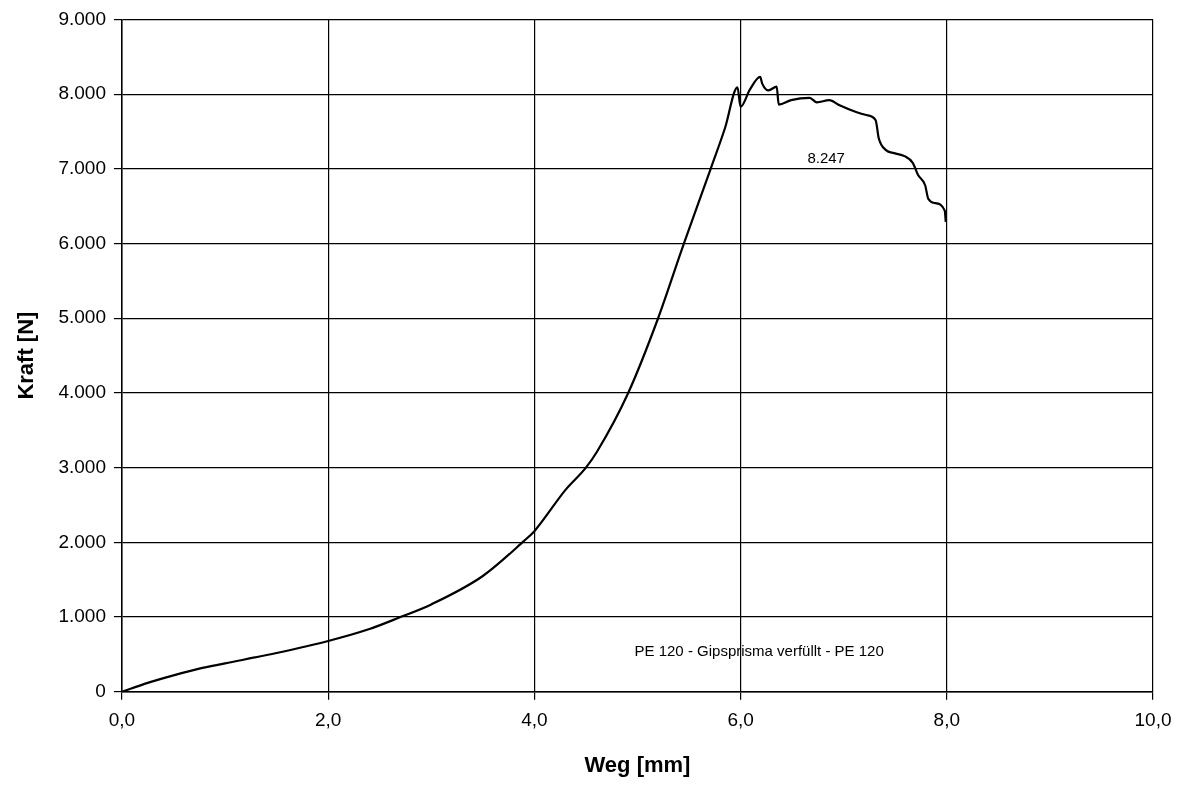 This screenshot has height=793, width=1188. Describe the element at coordinates (826, 157) in the screenshot. I see `annotation: 8.247` at that location.